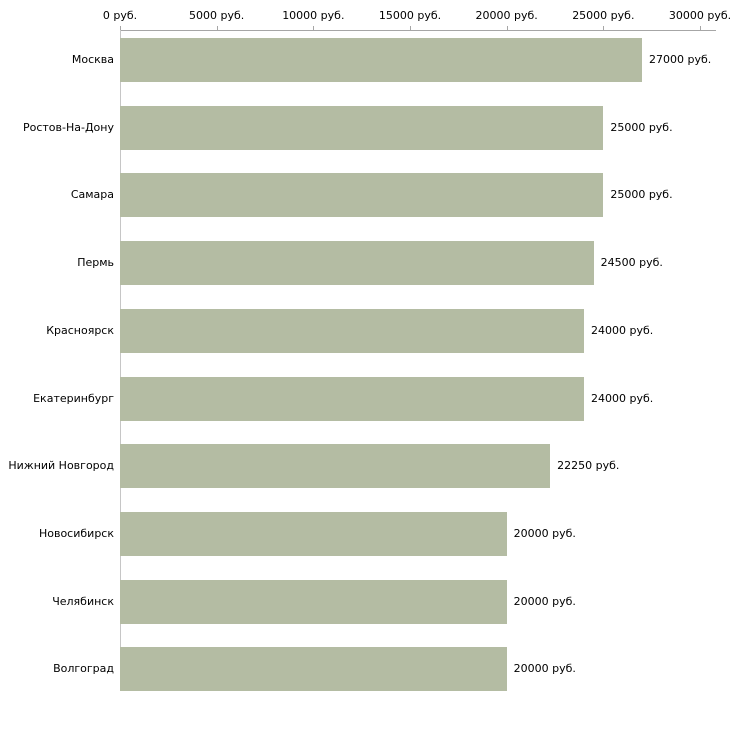  Describe the element at coordinates (73, 398) in the screenshot. I see `category-label: Екатеринбург` at that location.